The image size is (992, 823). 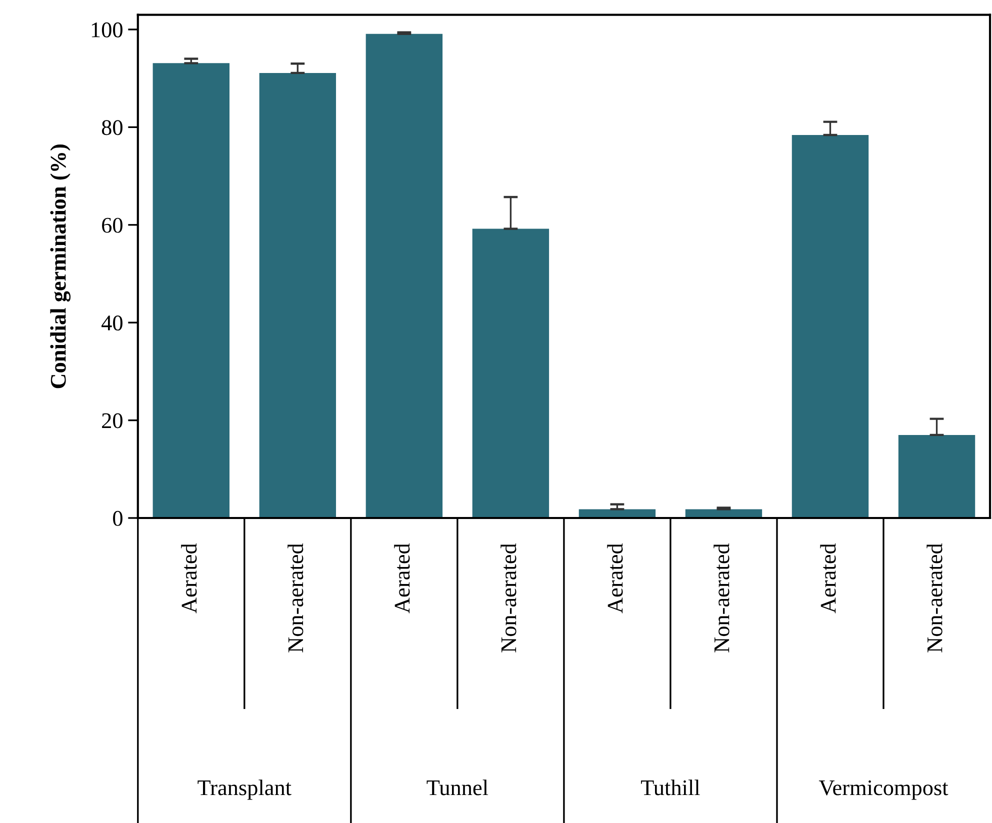 What do you see at coordinates (117, 518) in the screenshot?
I see `y-tick-label: 0` at bounding box center [117, 518].